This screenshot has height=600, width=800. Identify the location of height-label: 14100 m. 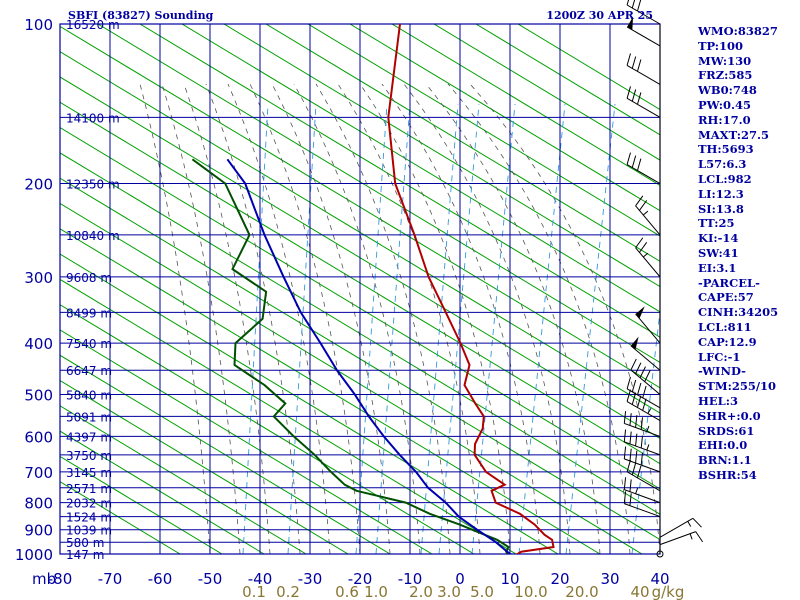
(93, 118).